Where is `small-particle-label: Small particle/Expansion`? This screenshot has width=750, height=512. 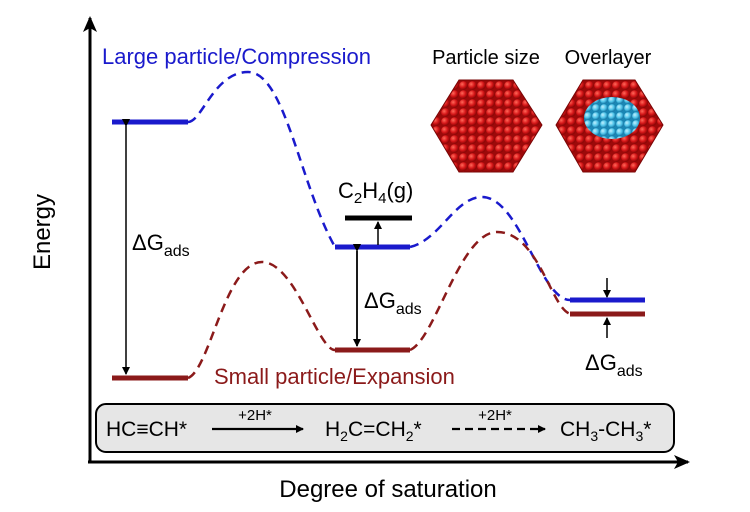
small-particle-label: Small particle/Expansion is located at coordinates (334, 376).